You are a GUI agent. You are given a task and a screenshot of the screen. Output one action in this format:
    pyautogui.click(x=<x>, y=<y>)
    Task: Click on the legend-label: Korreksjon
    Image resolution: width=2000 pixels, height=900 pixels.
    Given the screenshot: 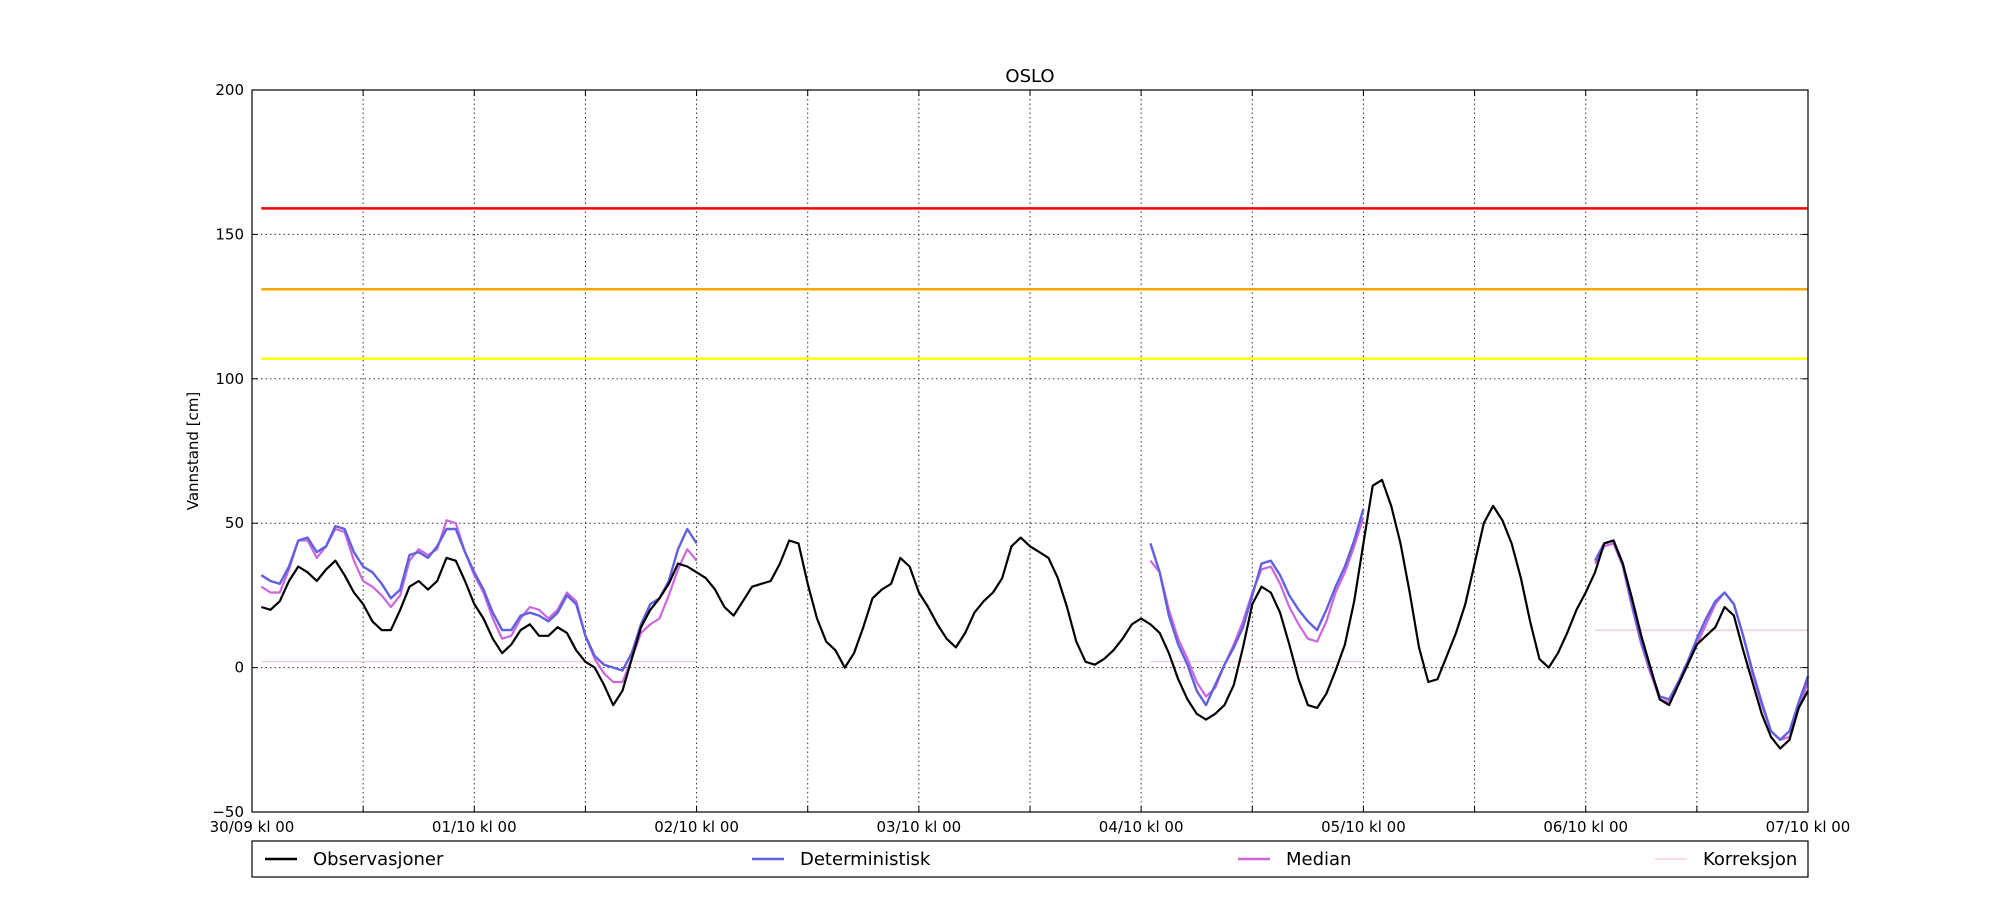 What is the action you would take?
    pyautogui.click(x=1750, y=859)
    